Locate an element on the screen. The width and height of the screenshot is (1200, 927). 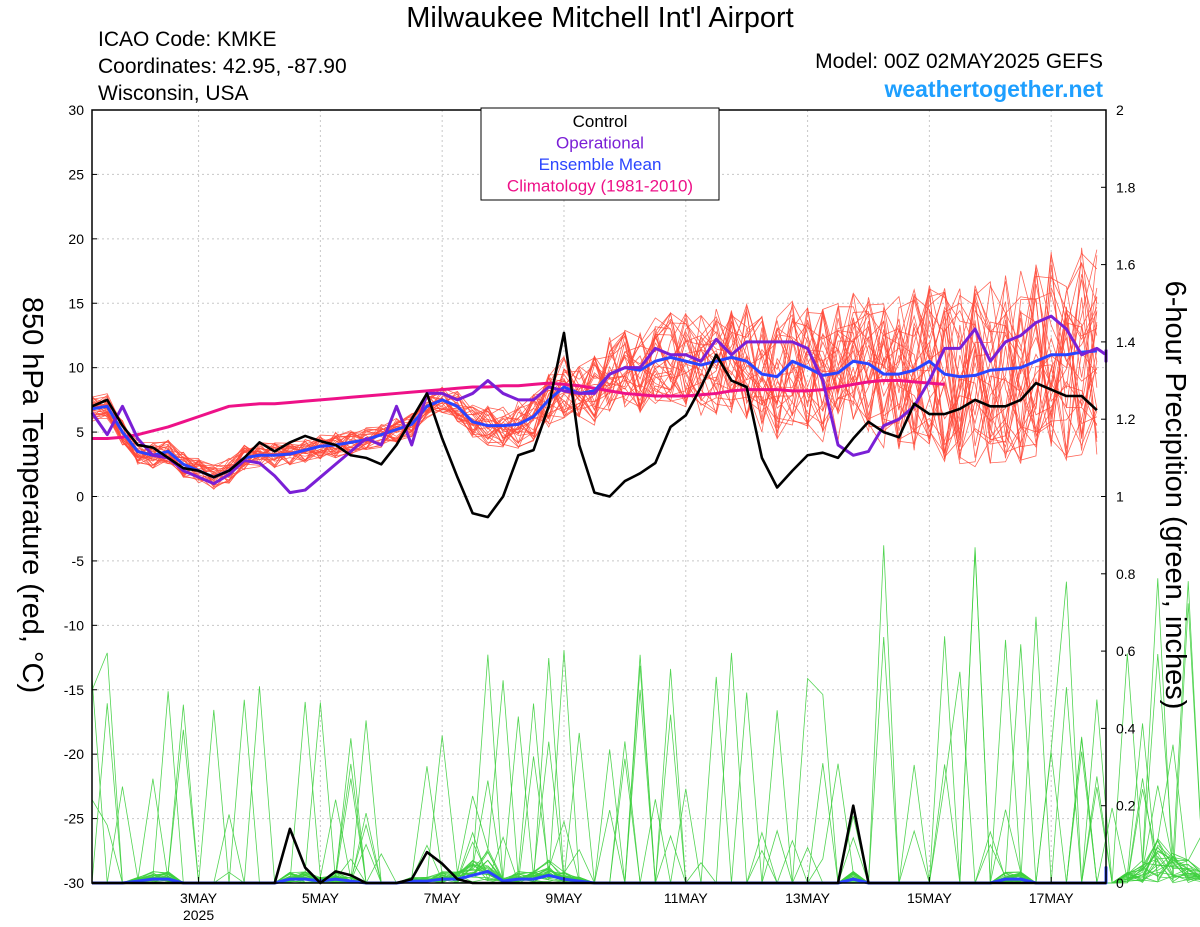
icao-code: ICAO Code: KMKE is located at coordinates (187, 39).